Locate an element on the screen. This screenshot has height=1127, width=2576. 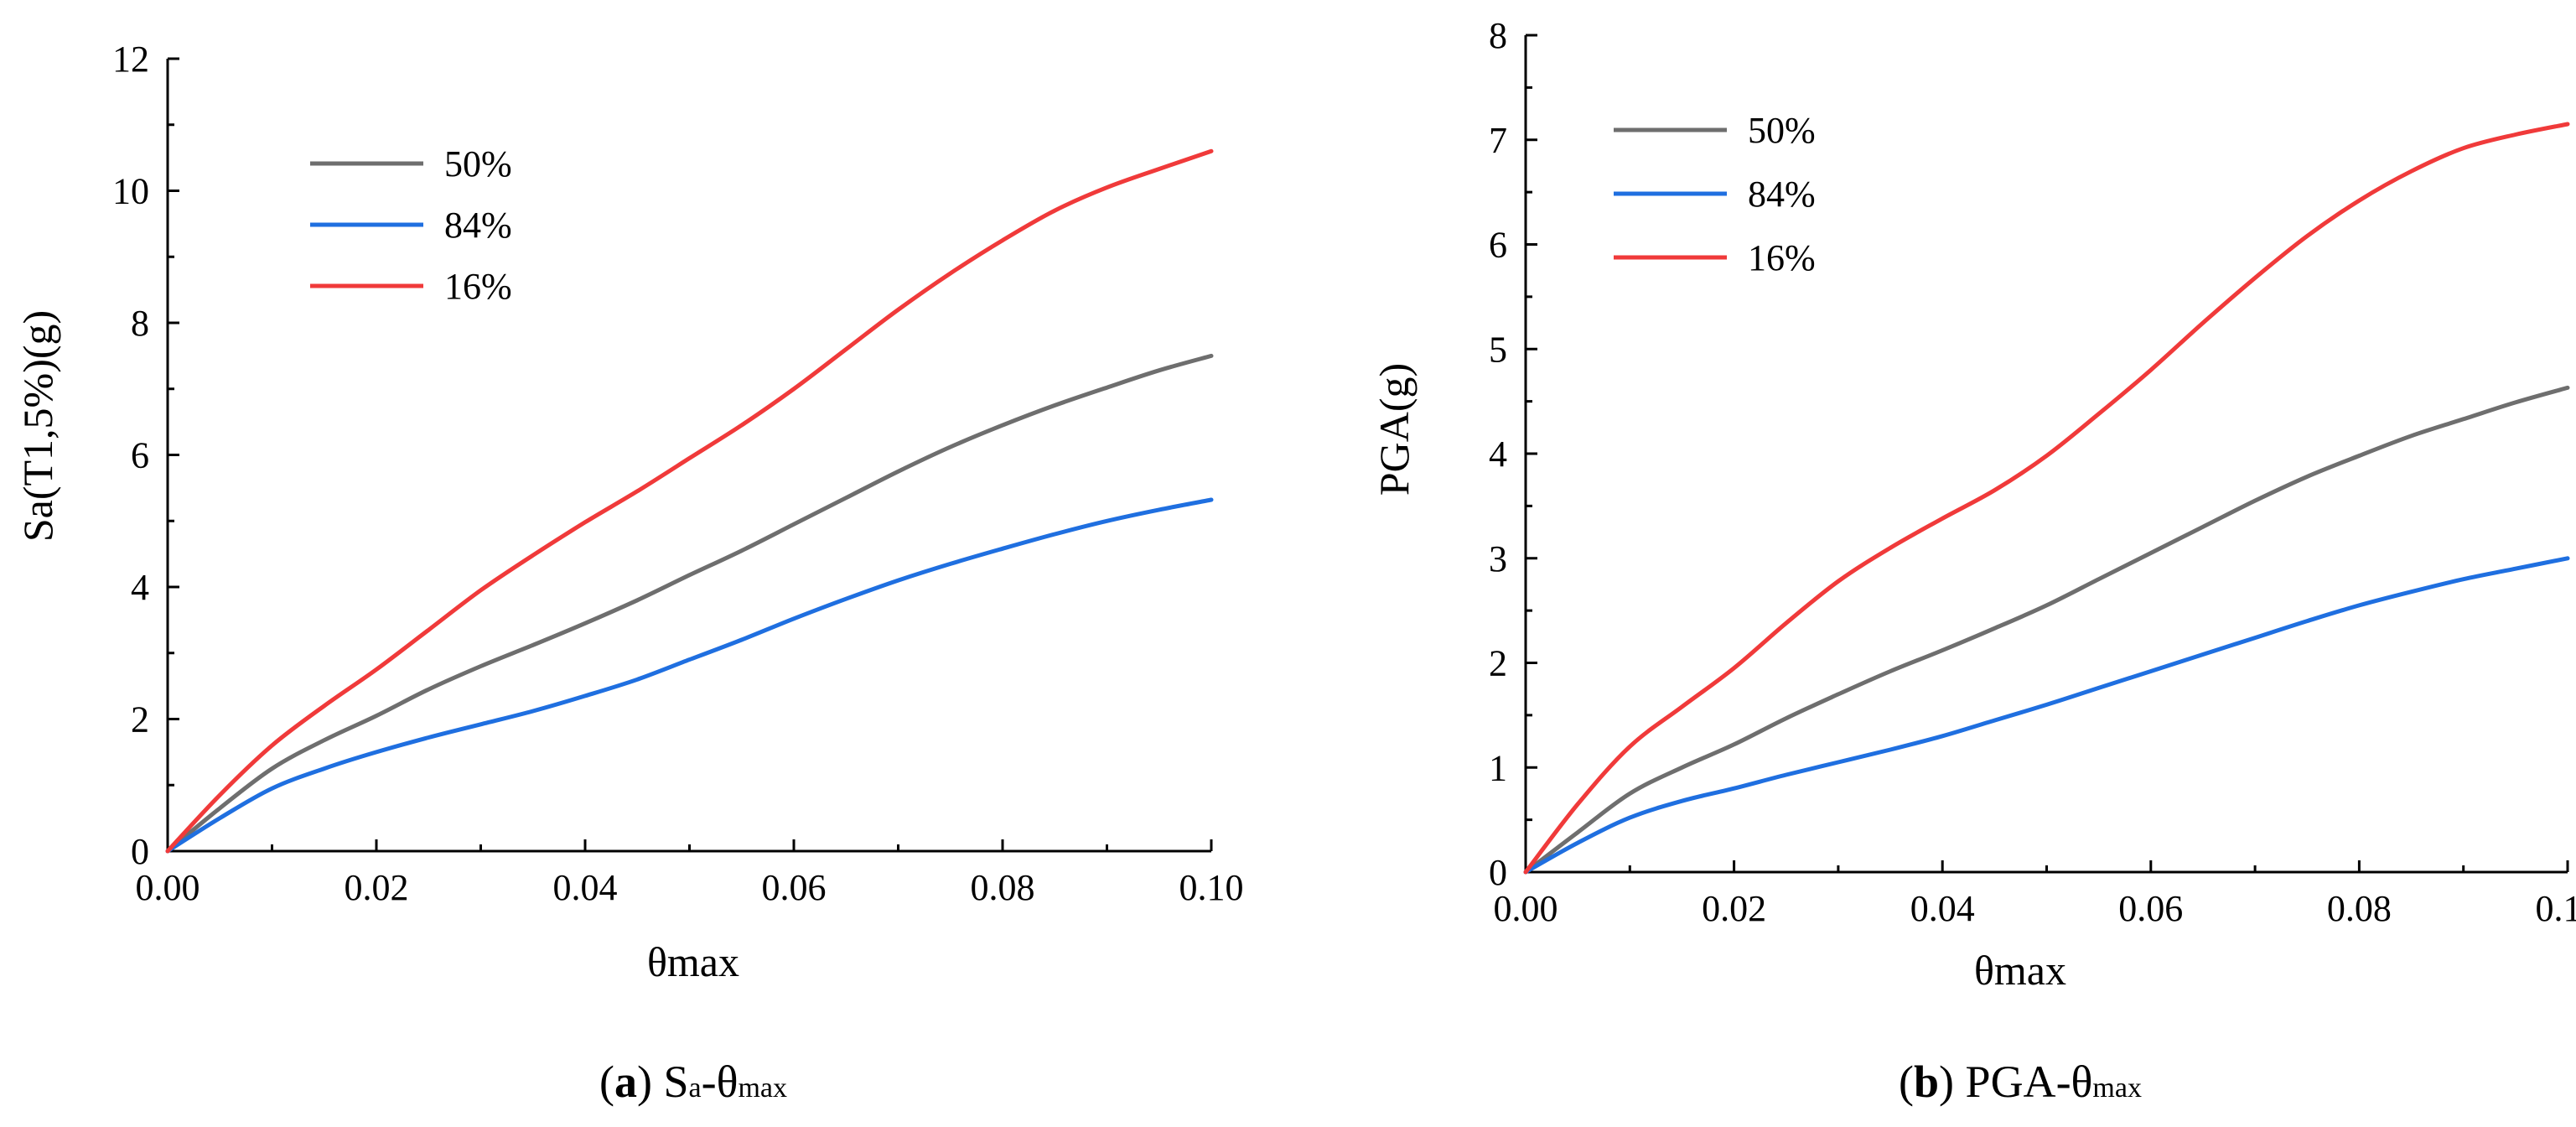
panel-b-x-tick-label: 0.08 is located at coordinates (2359, 909).